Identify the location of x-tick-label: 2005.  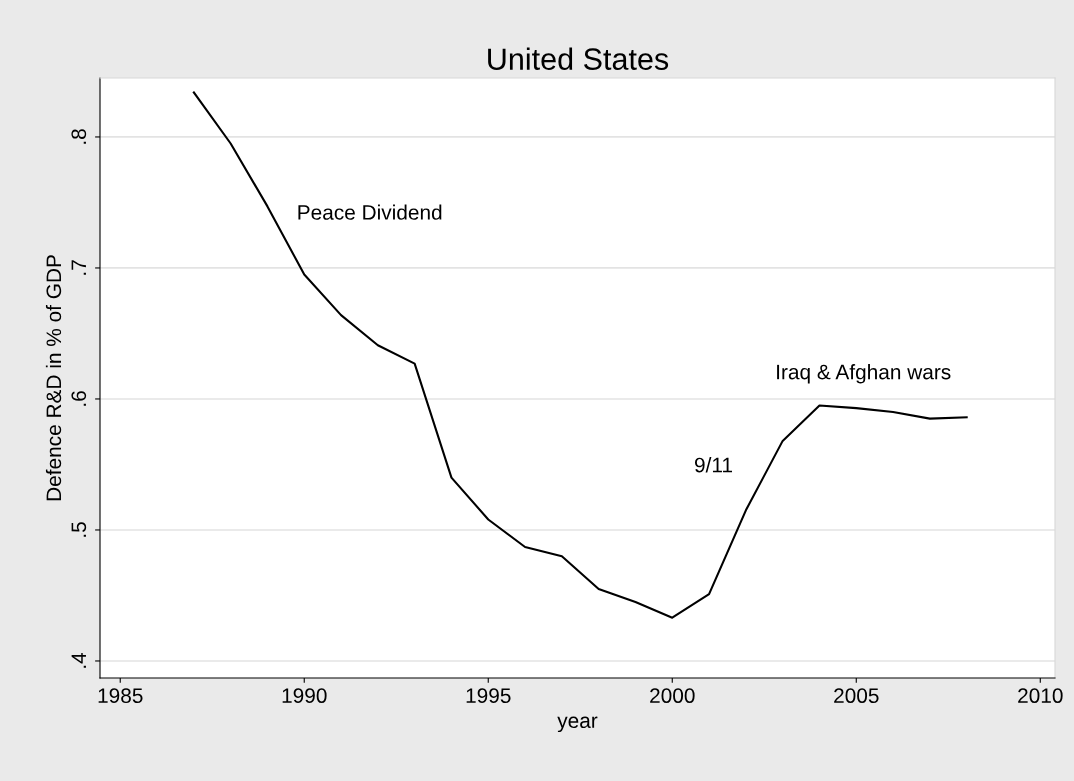
(856, 696).